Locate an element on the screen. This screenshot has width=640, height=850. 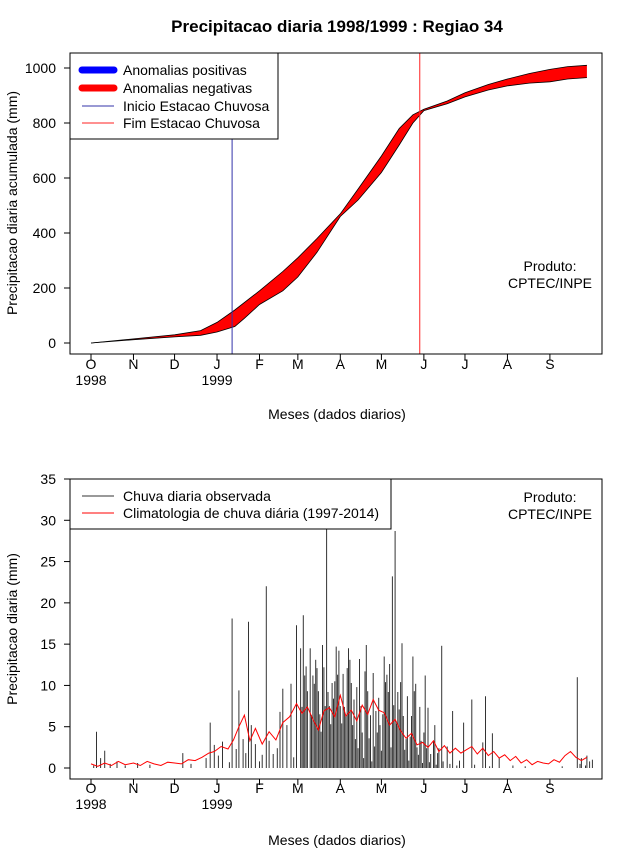
legend-box is located at coordinates (230, 504).